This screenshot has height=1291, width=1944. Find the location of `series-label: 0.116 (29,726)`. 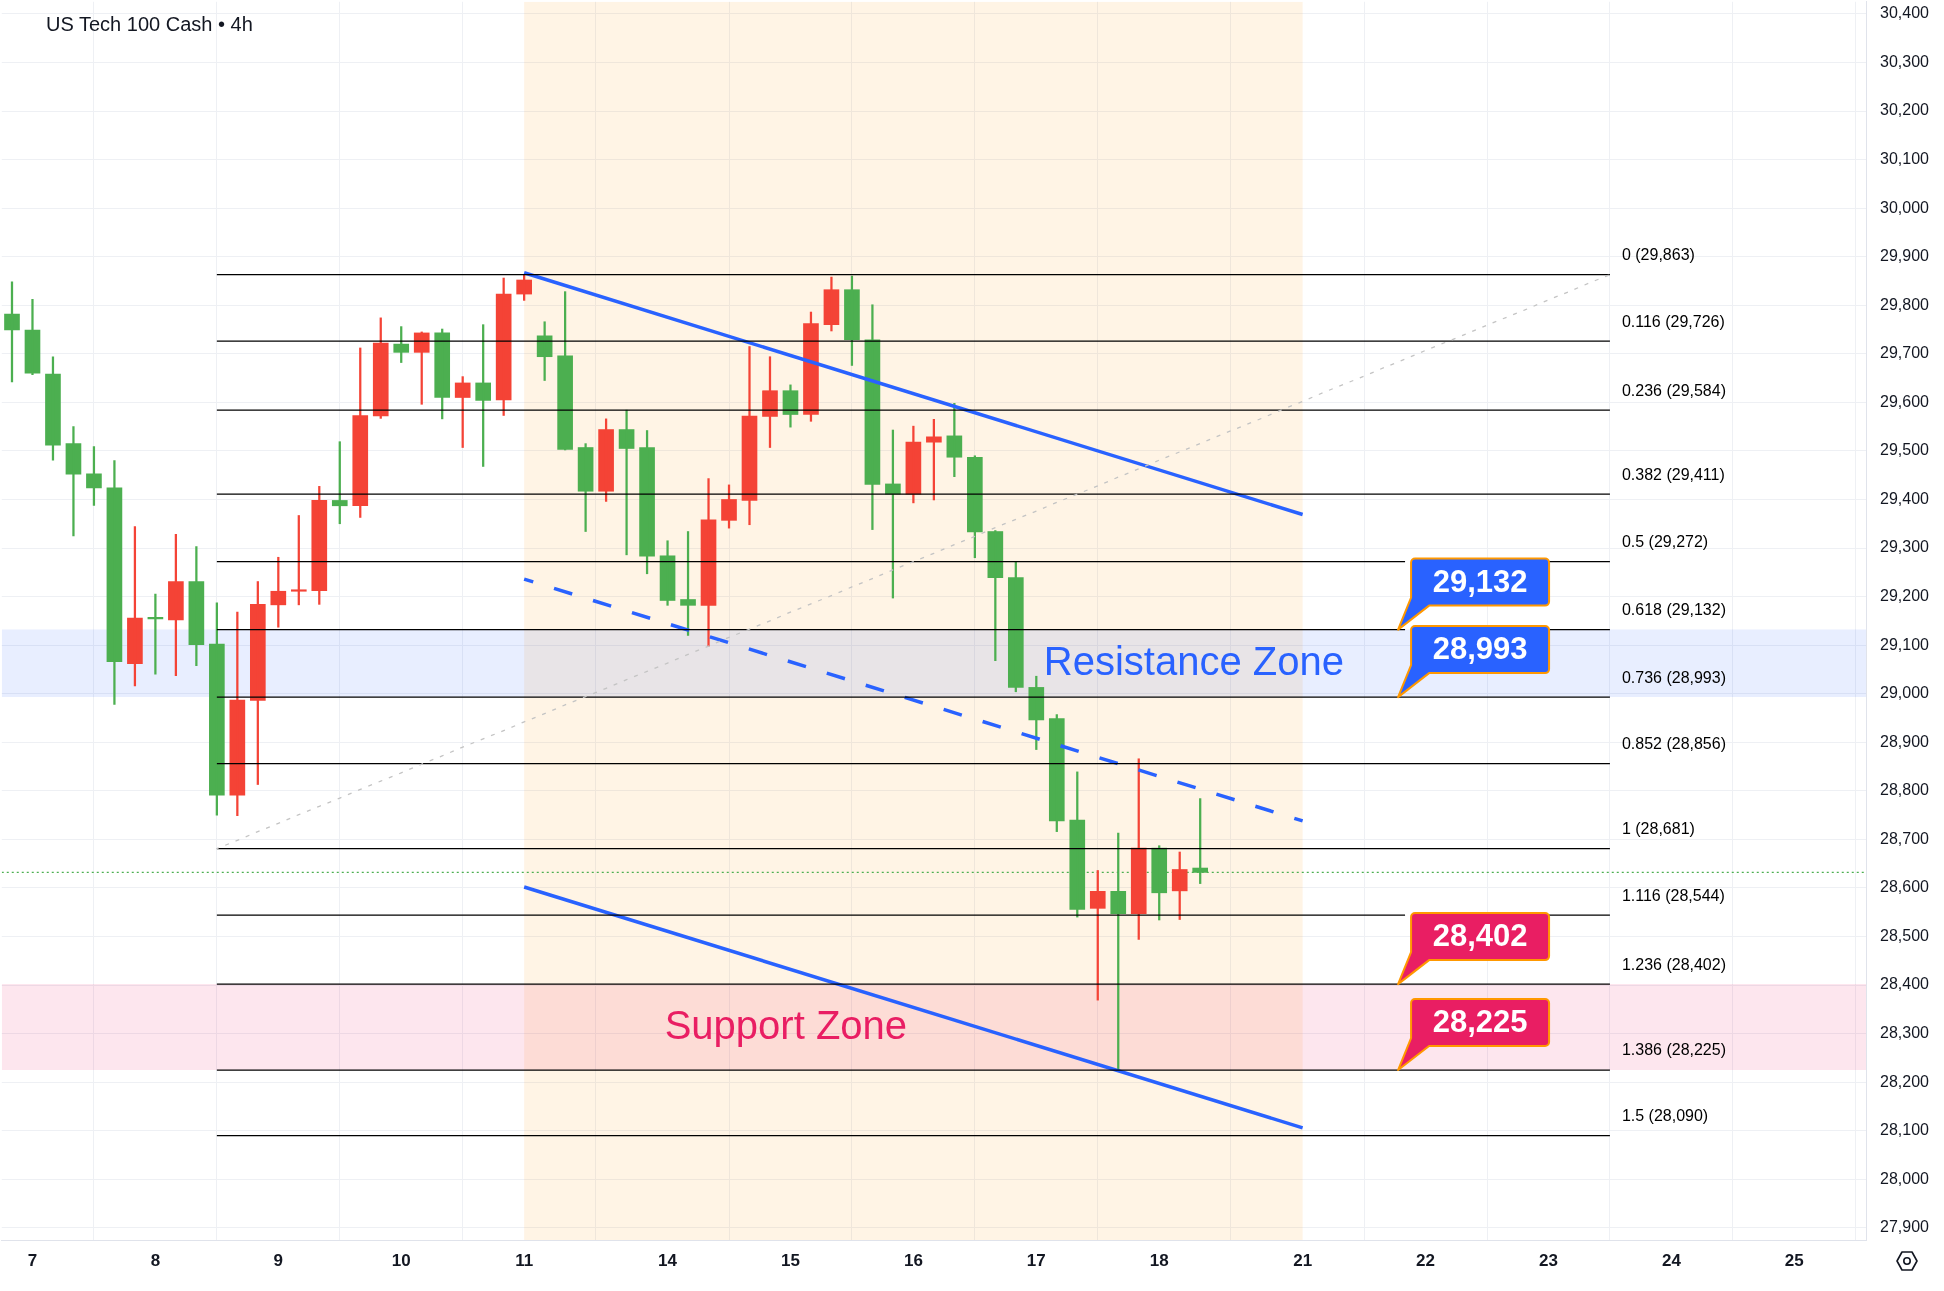

series-label: 0.116 (29,726) is located at coordinates (1673, 321).